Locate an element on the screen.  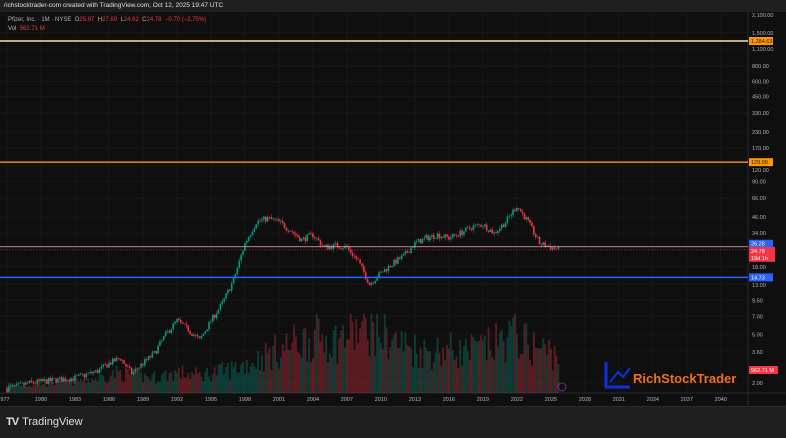
symbol-name: Pfizer, Inc. · 1M · NYSE is located at coordinates (40, 20).